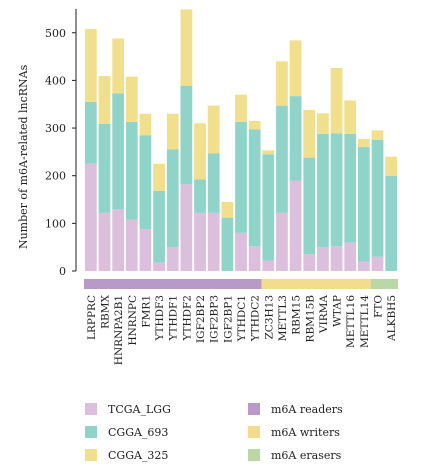 The width and height of the screenshot is (425, 473). I want to click on category-label: LRPPRC, so click(92, 317).